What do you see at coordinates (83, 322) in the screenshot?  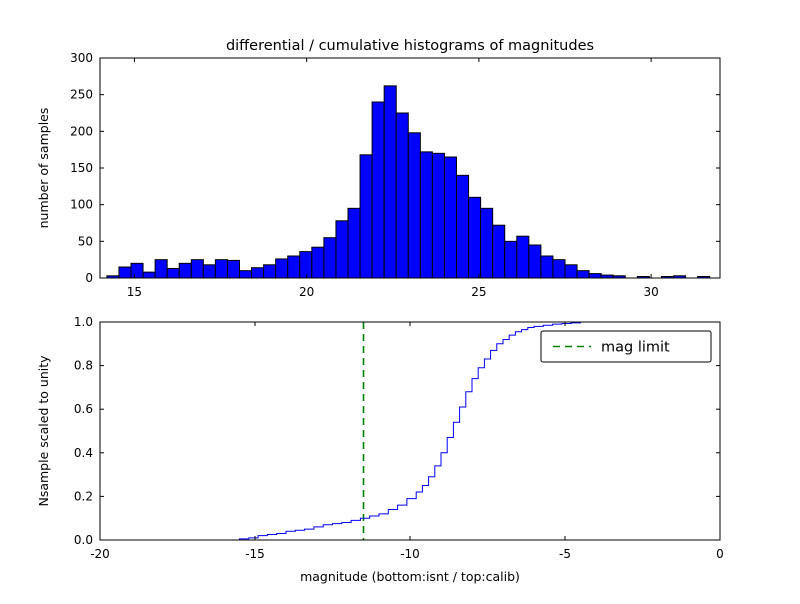 I see `y-tick-label: 1.0` at bounding box center [83, 322].